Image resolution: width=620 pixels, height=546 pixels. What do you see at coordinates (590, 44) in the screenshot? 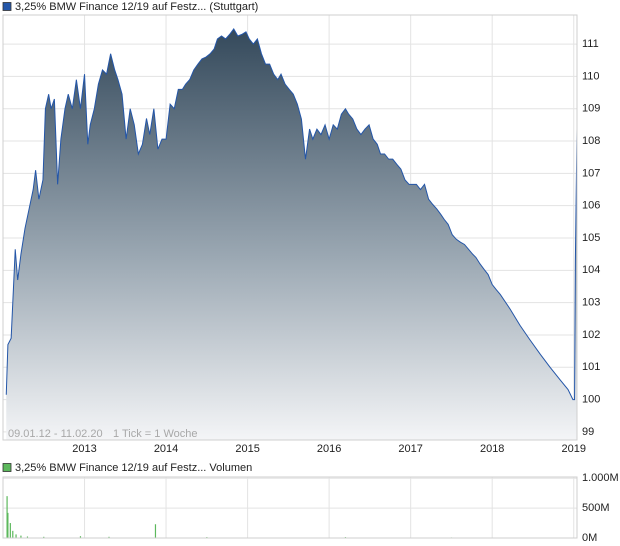
I see `y-tick-label: 111` at bounding box center [590, 44].